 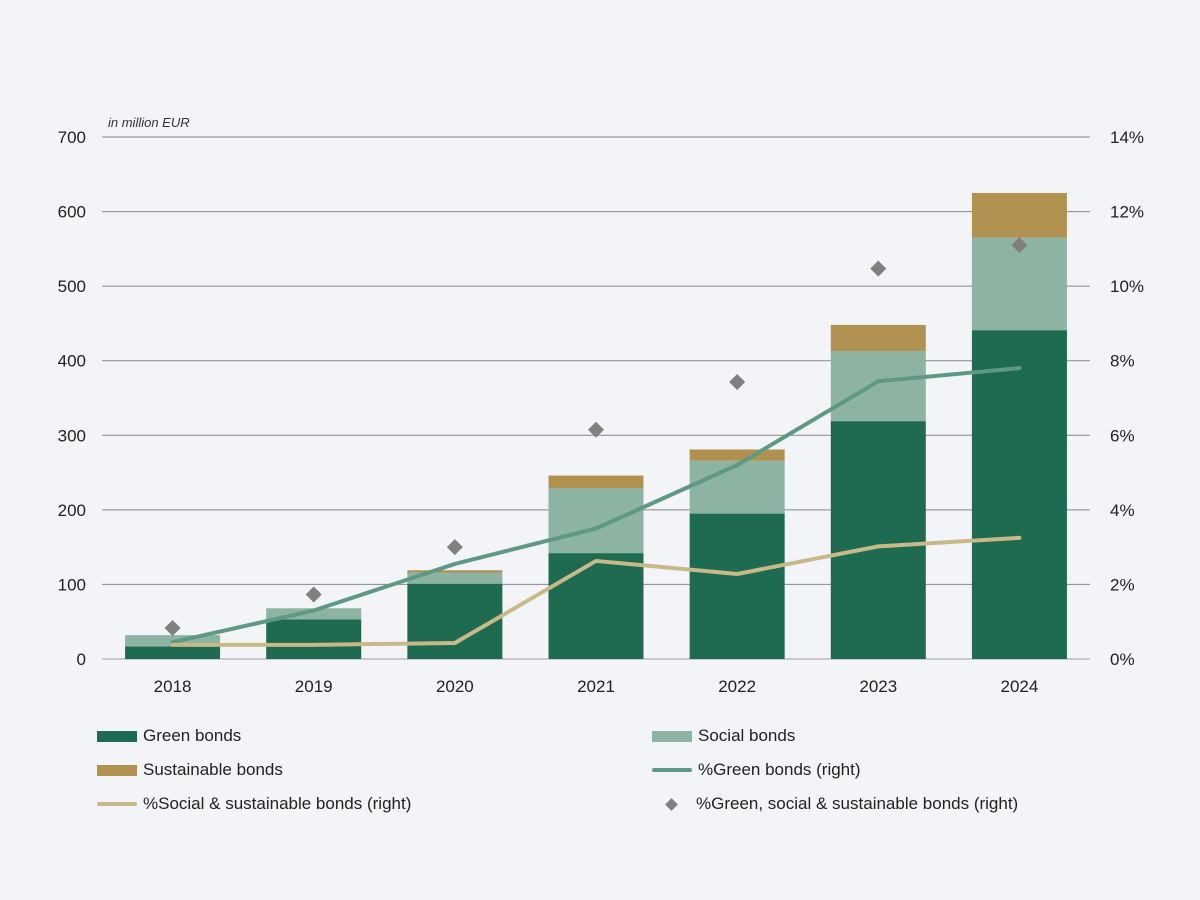 What do you see at coordinates (149, 122) in the screenshot?
I see `unit-note: in million EUR` at bounding box center [149, 122].